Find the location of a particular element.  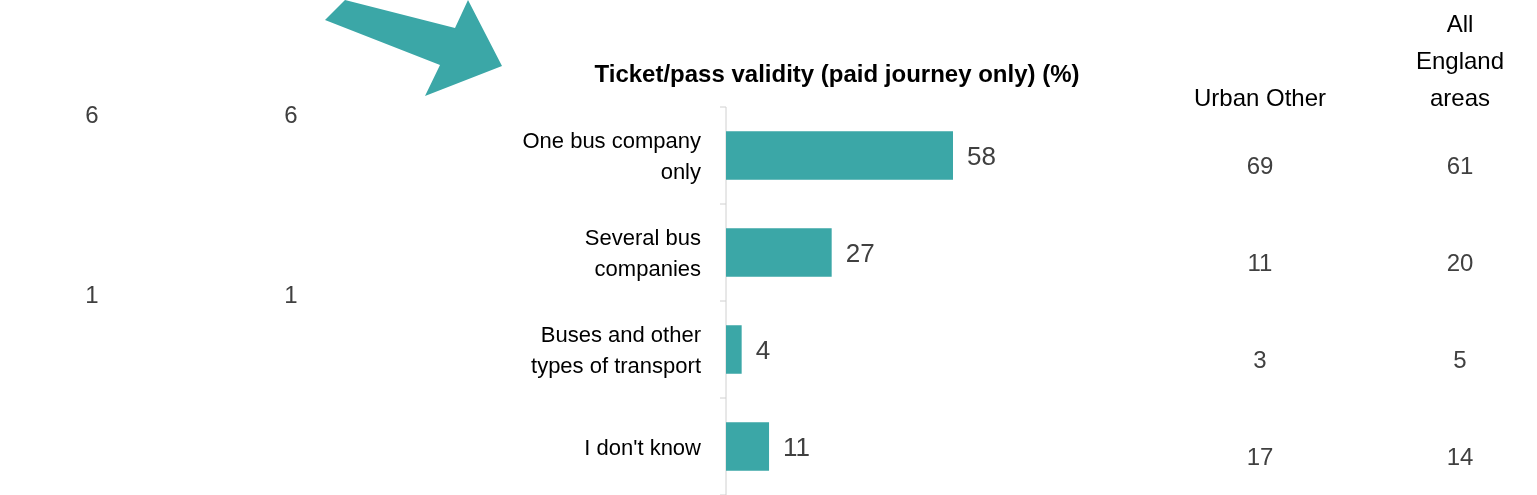

text: 17 is located at coordinates (1260, 456).